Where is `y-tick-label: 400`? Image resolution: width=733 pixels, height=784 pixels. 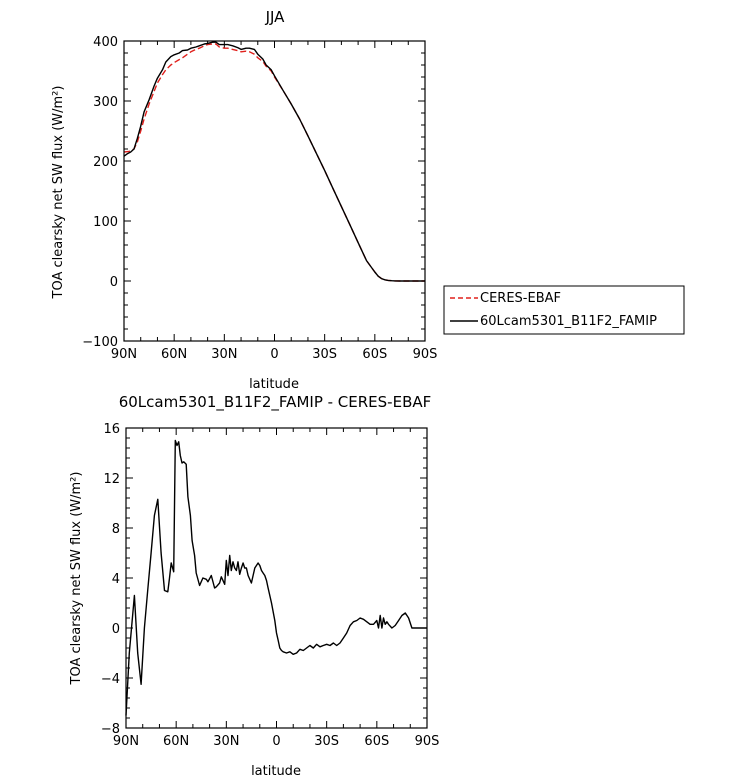 y-tick-label: 400 is located at coordinates (105, 42).